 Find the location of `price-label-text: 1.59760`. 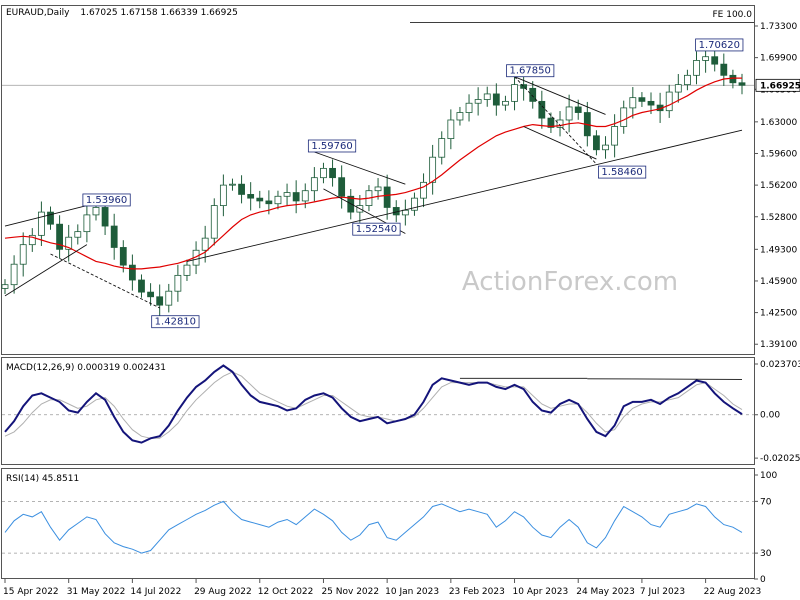

price-label-text: 1.59760 is located at coordinates (331, 146).